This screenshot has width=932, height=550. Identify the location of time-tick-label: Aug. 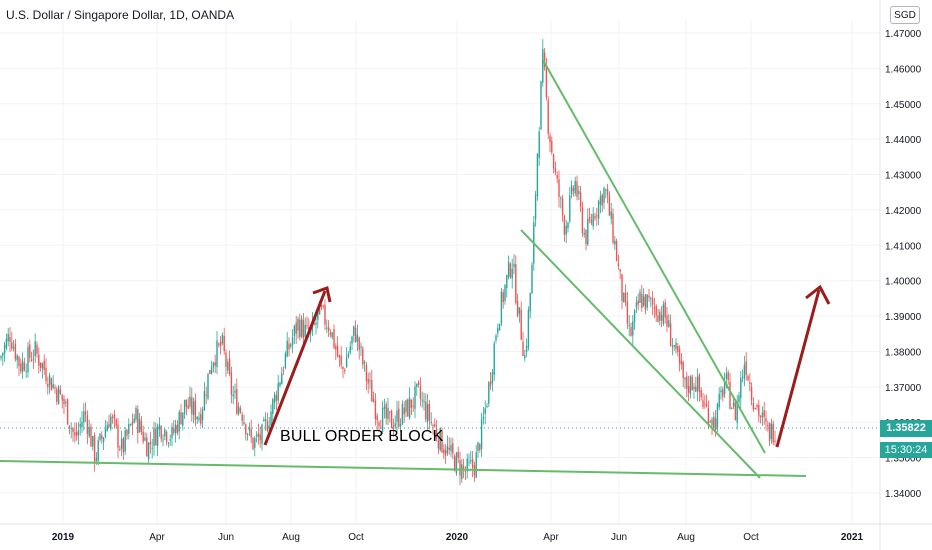
(686, 537).